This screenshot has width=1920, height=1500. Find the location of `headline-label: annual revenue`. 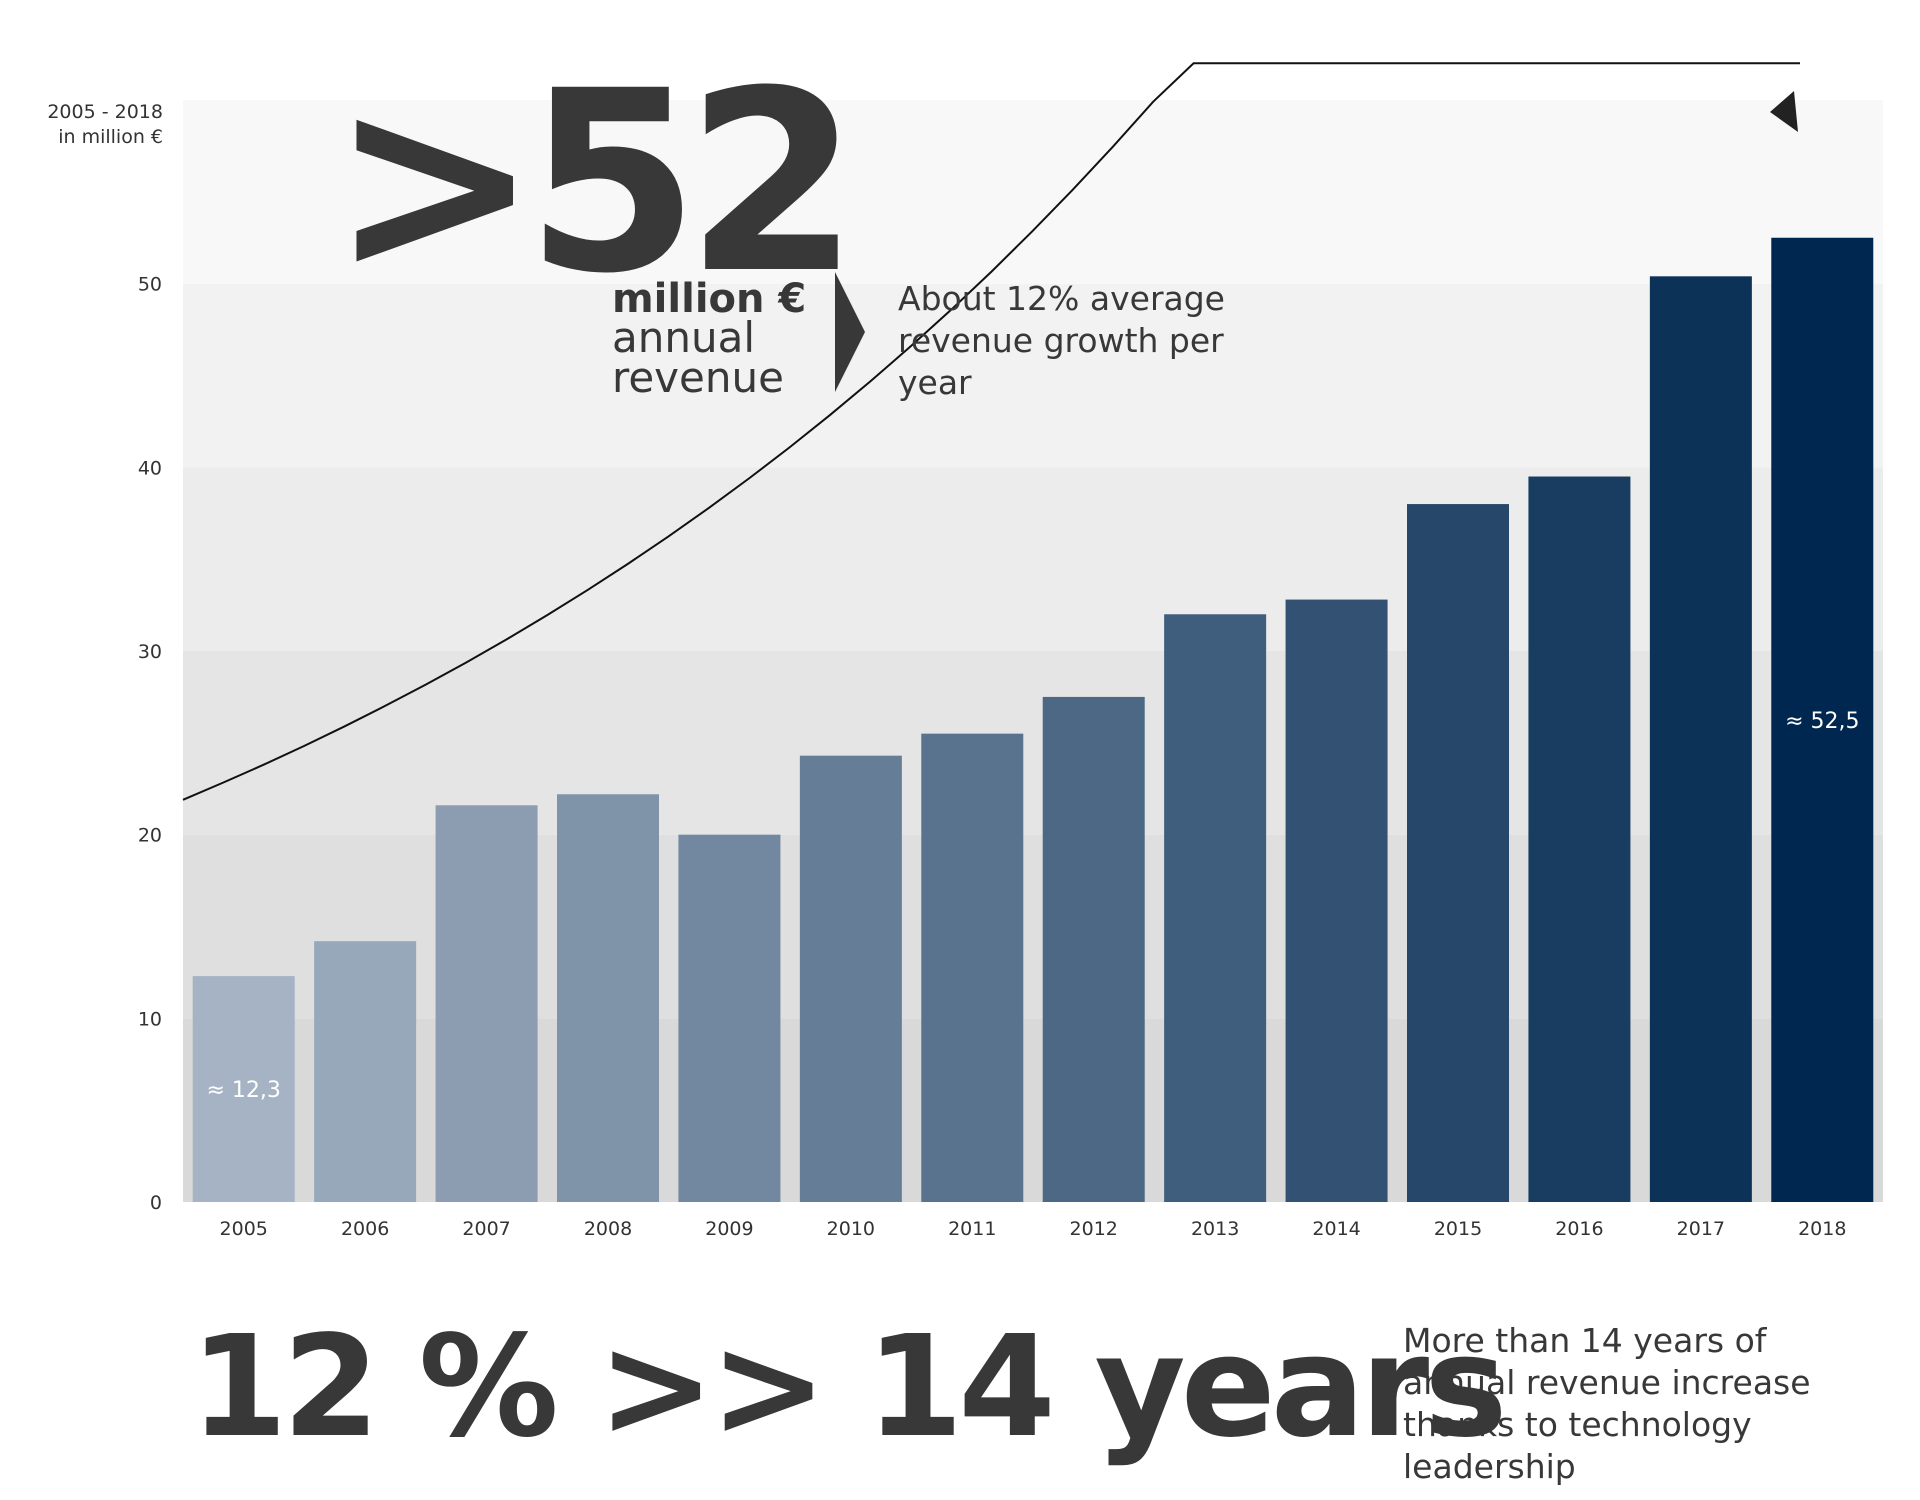

headline-label: annual revenue is located at coordinates (698, 357).